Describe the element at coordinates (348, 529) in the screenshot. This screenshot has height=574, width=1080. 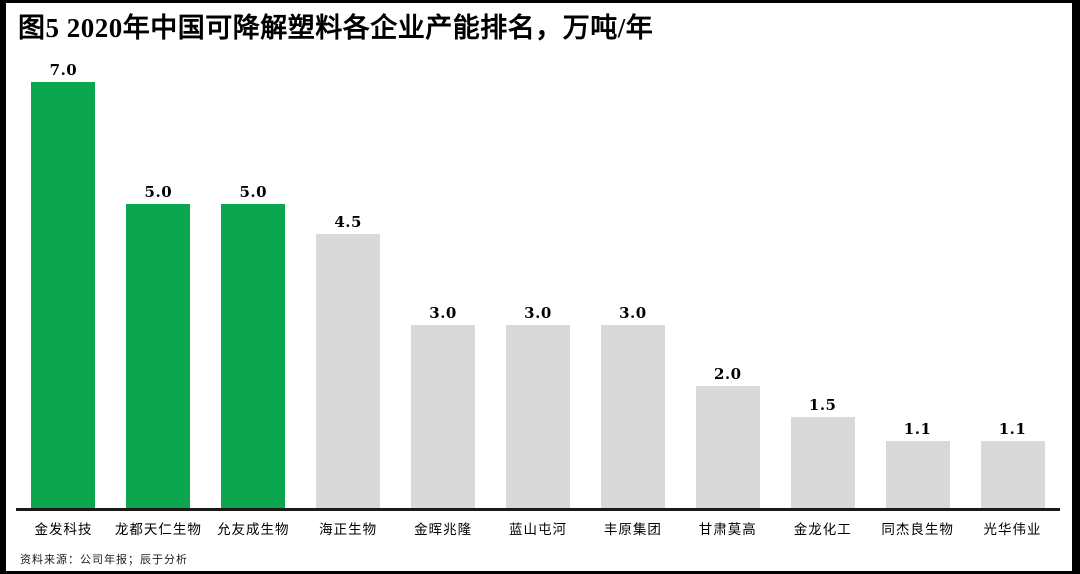
I see `category-label: 海正生物` at that location.